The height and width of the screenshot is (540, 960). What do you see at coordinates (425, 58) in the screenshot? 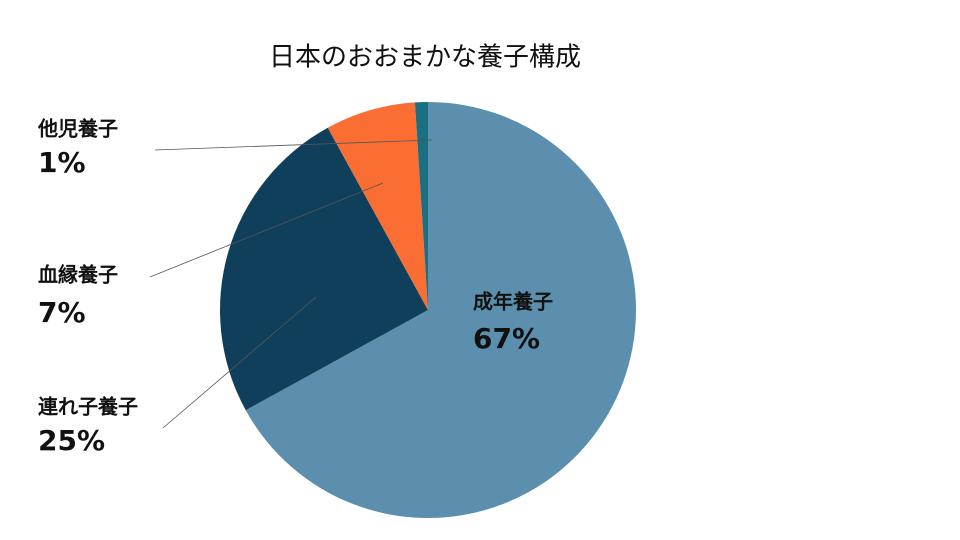
I see `chart-title: 日本のおおまかな養子構成` at bounding box center [425, 58].